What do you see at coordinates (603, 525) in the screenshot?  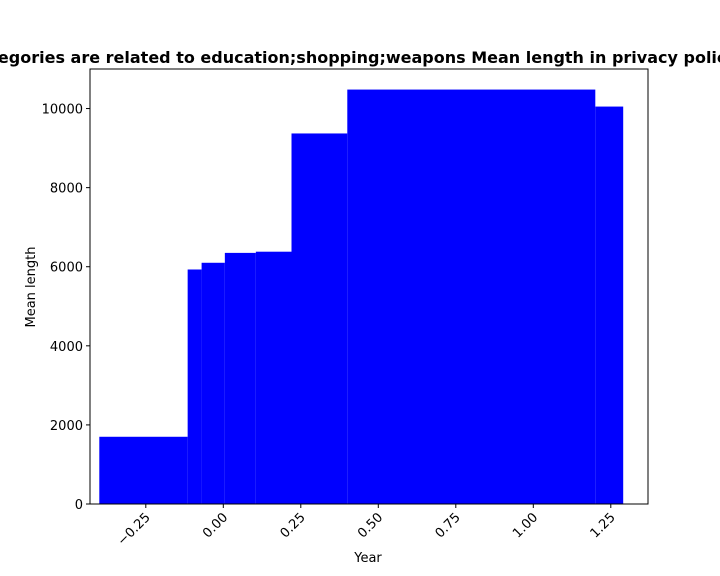 I see `x-tick-label: 1.25` at bounding box center [603, 525].